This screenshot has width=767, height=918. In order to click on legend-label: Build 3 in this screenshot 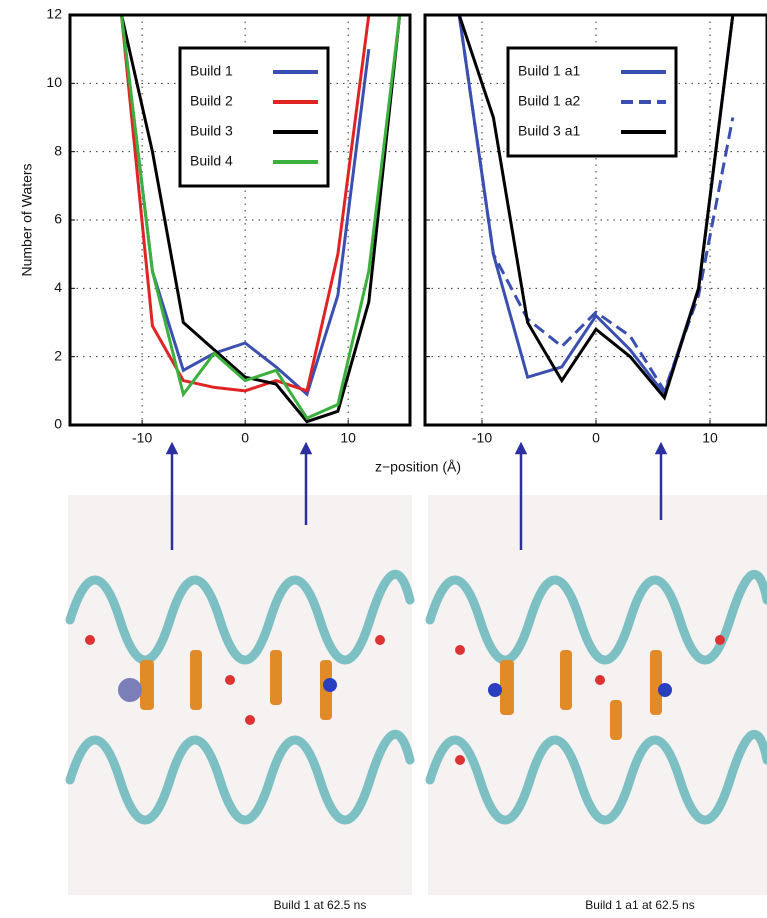, I will do `click(211, 131)`.